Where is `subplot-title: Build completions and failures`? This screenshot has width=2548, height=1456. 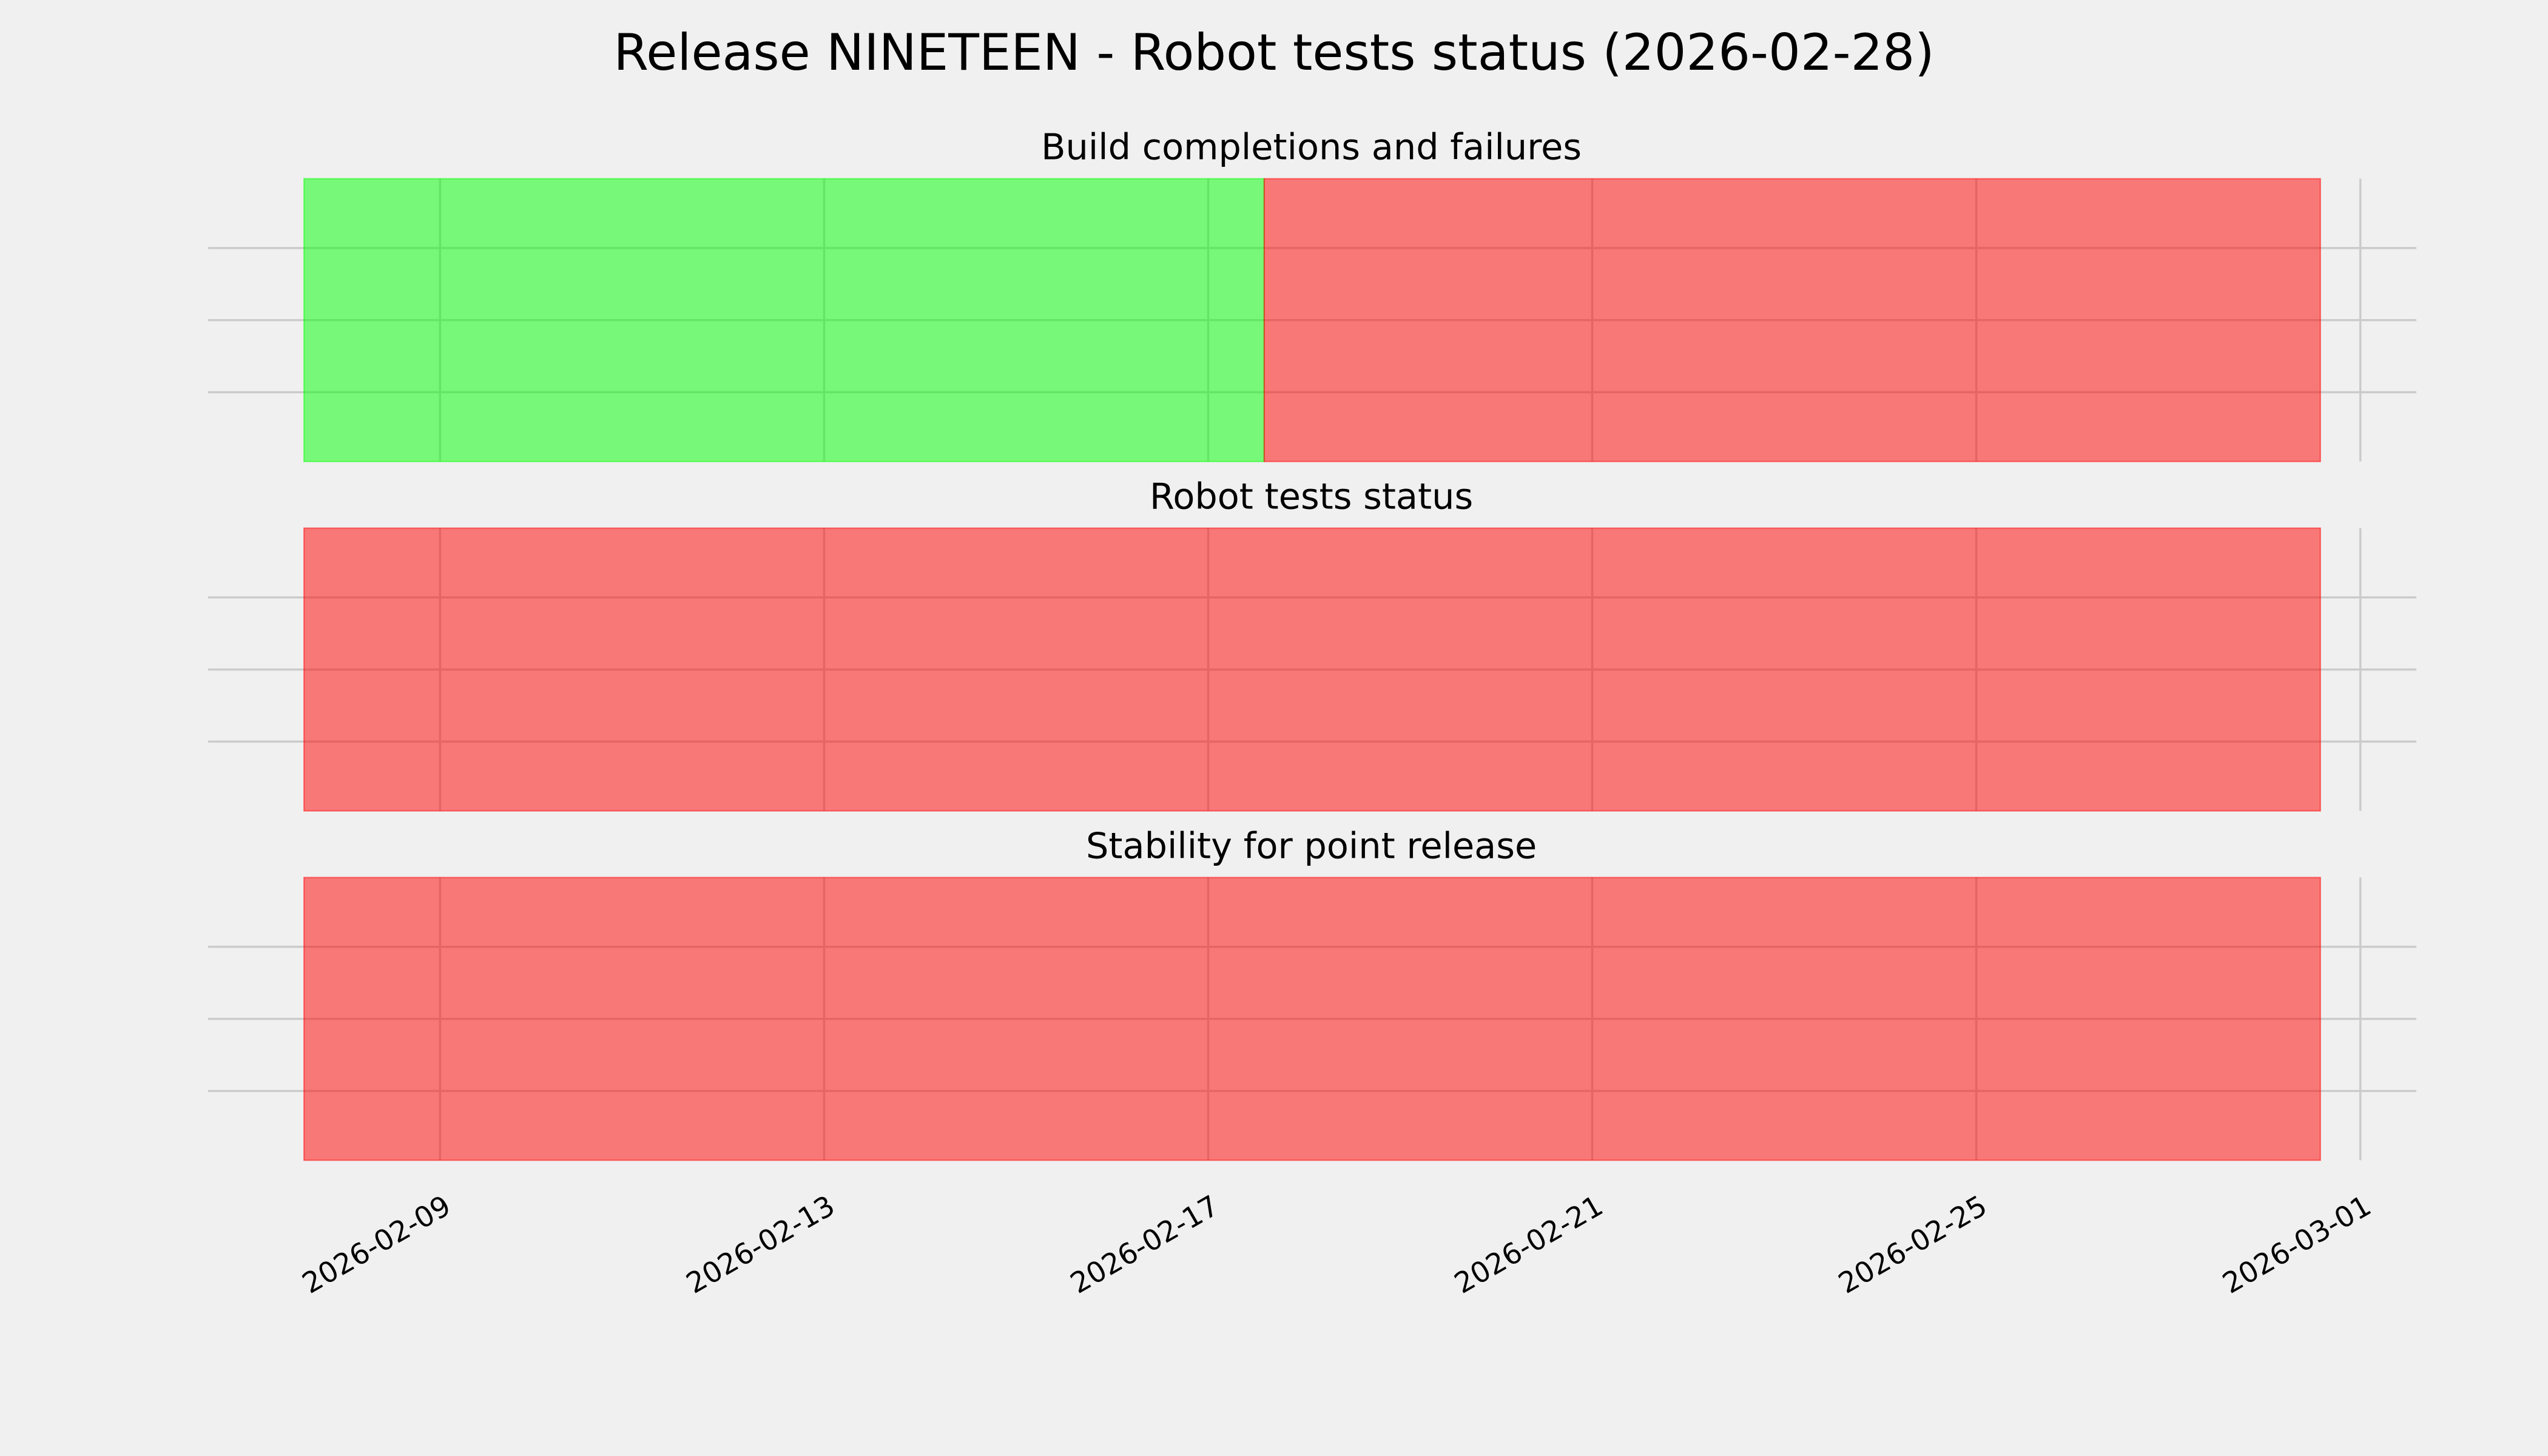
subplot-title: Build completions and failures is located at coordinates (1311, 147).